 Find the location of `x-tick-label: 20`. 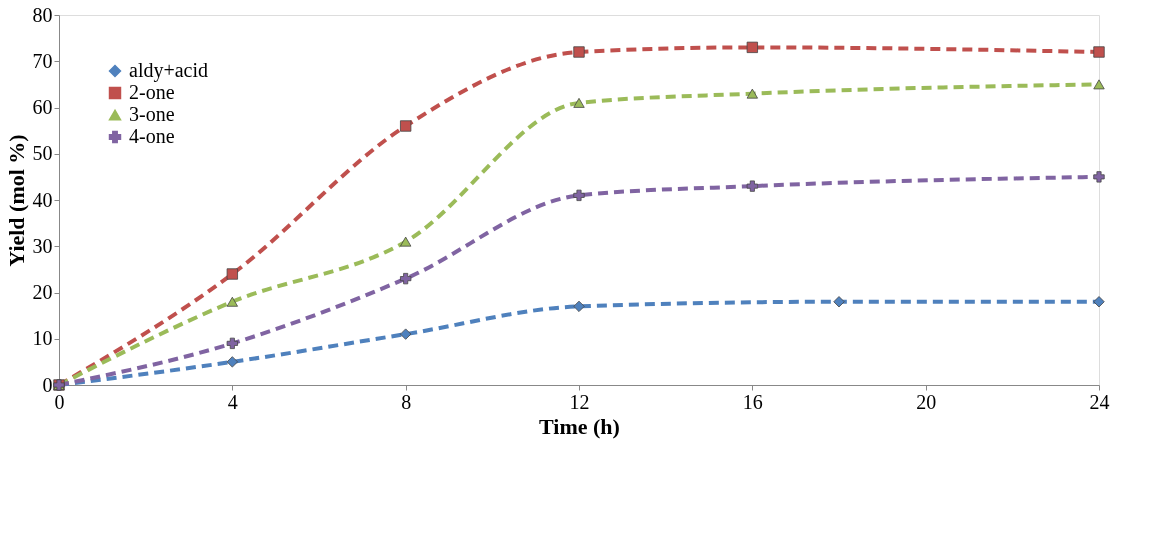

x-tick-label: 20 is located at coordinates (926, 401).